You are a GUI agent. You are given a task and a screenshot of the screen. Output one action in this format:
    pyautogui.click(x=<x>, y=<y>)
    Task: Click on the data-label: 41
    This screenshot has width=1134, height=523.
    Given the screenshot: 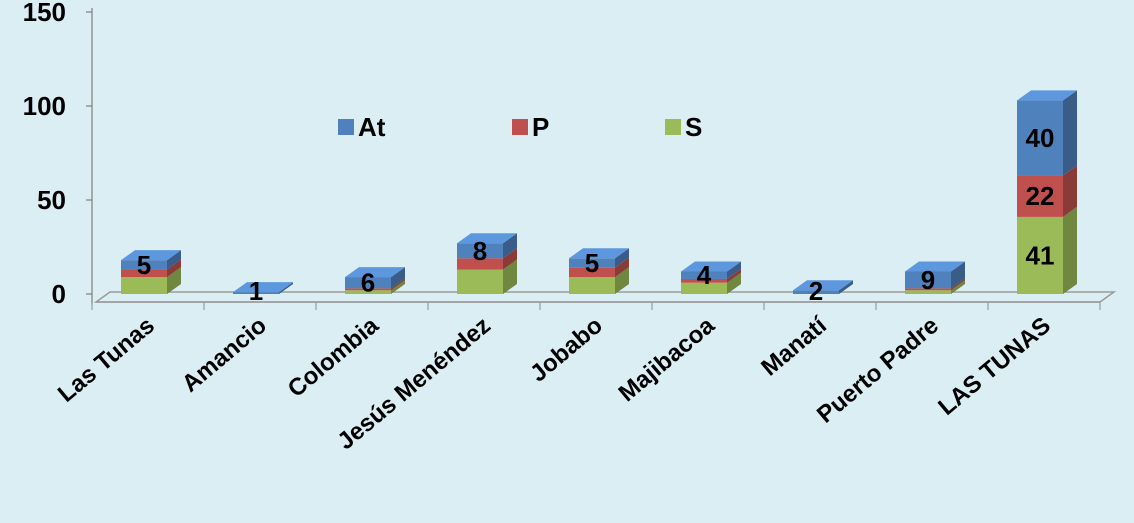 What is the action you would take?
    pyautogui.click(x=1040, y=255)
    